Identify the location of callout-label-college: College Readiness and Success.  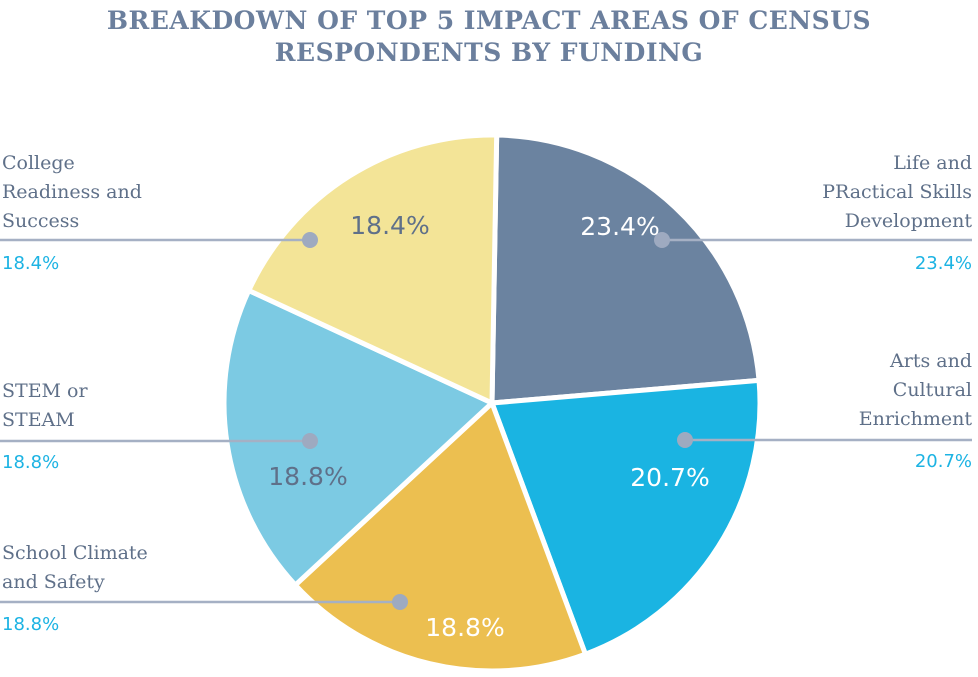
(72, 192).